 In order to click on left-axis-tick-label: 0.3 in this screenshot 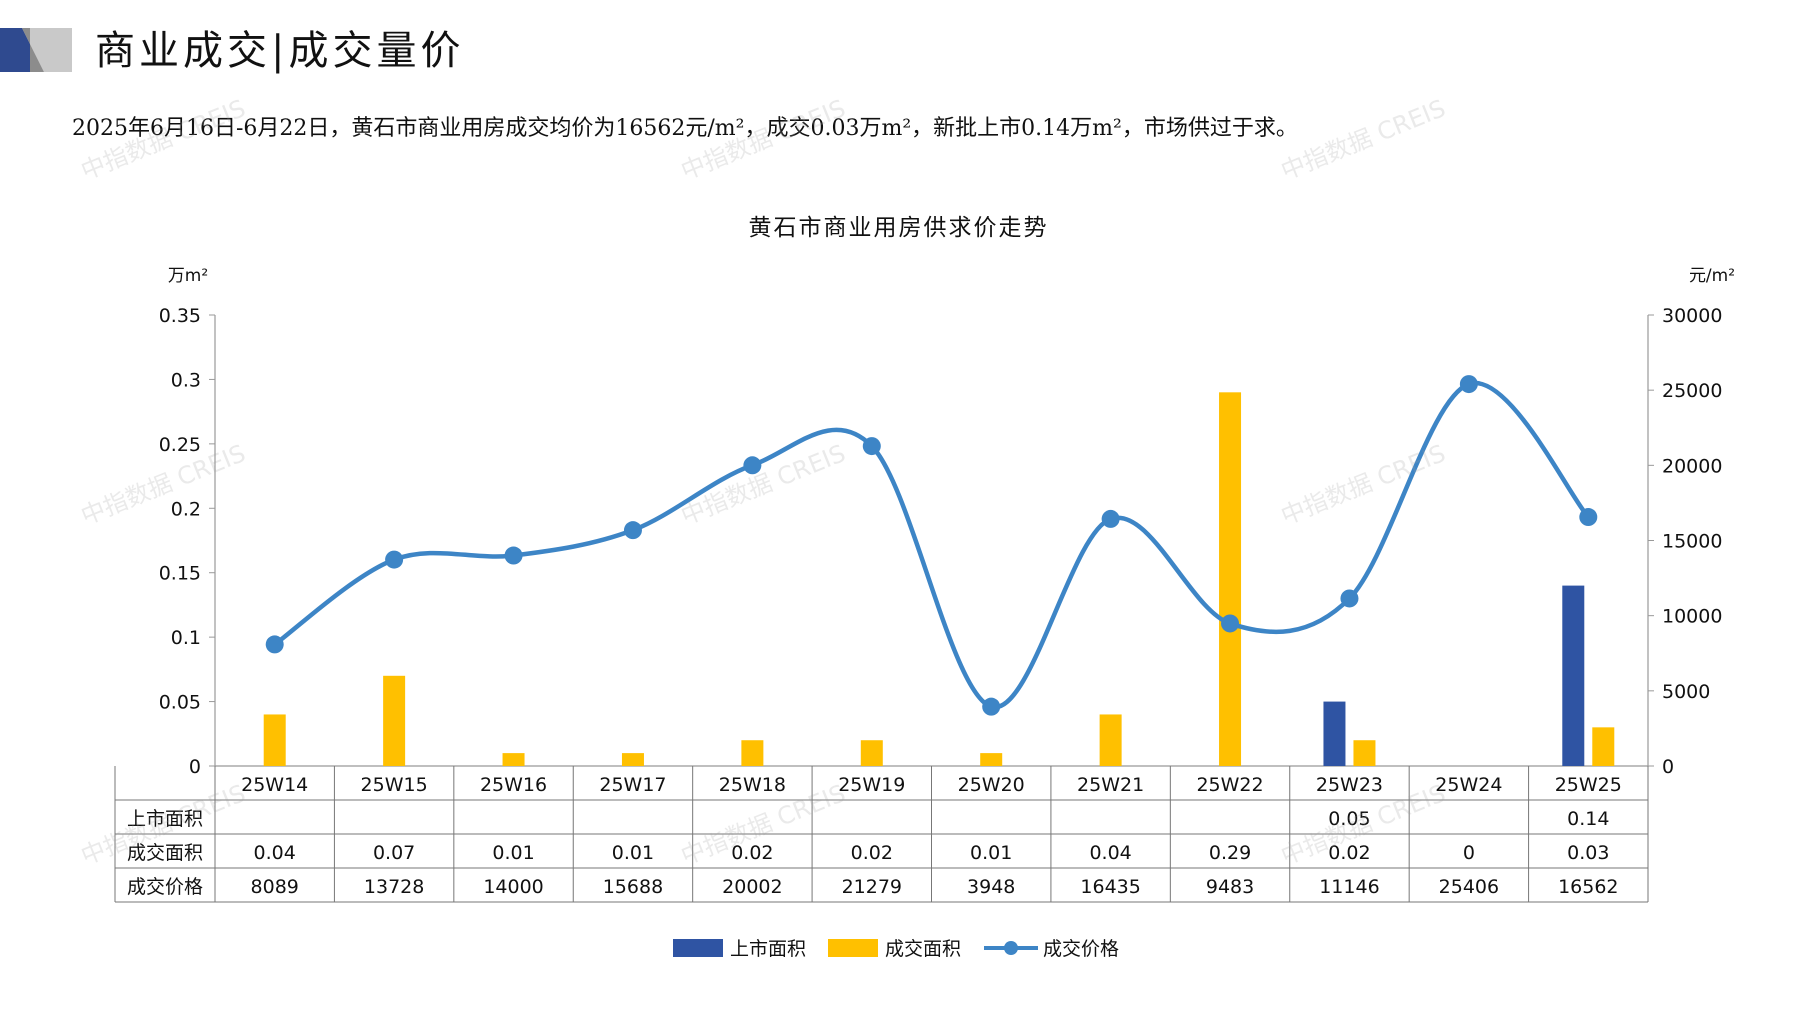, I will do `click(186, 380)`.